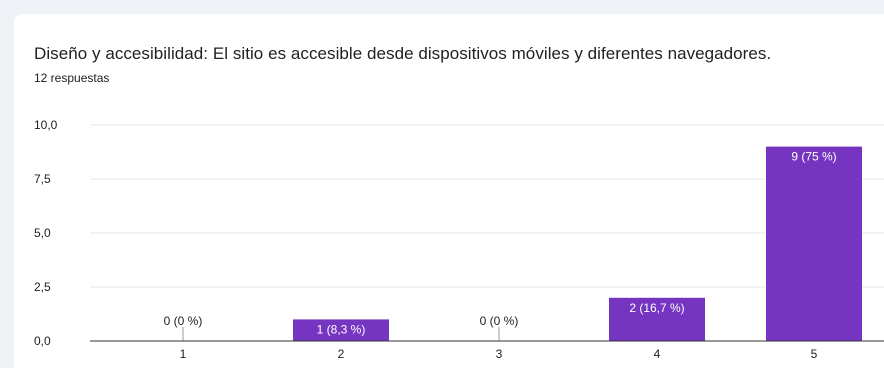 The image size is (884, 368). I want to click on y-tick-label: 10,0, so click(46, 125).